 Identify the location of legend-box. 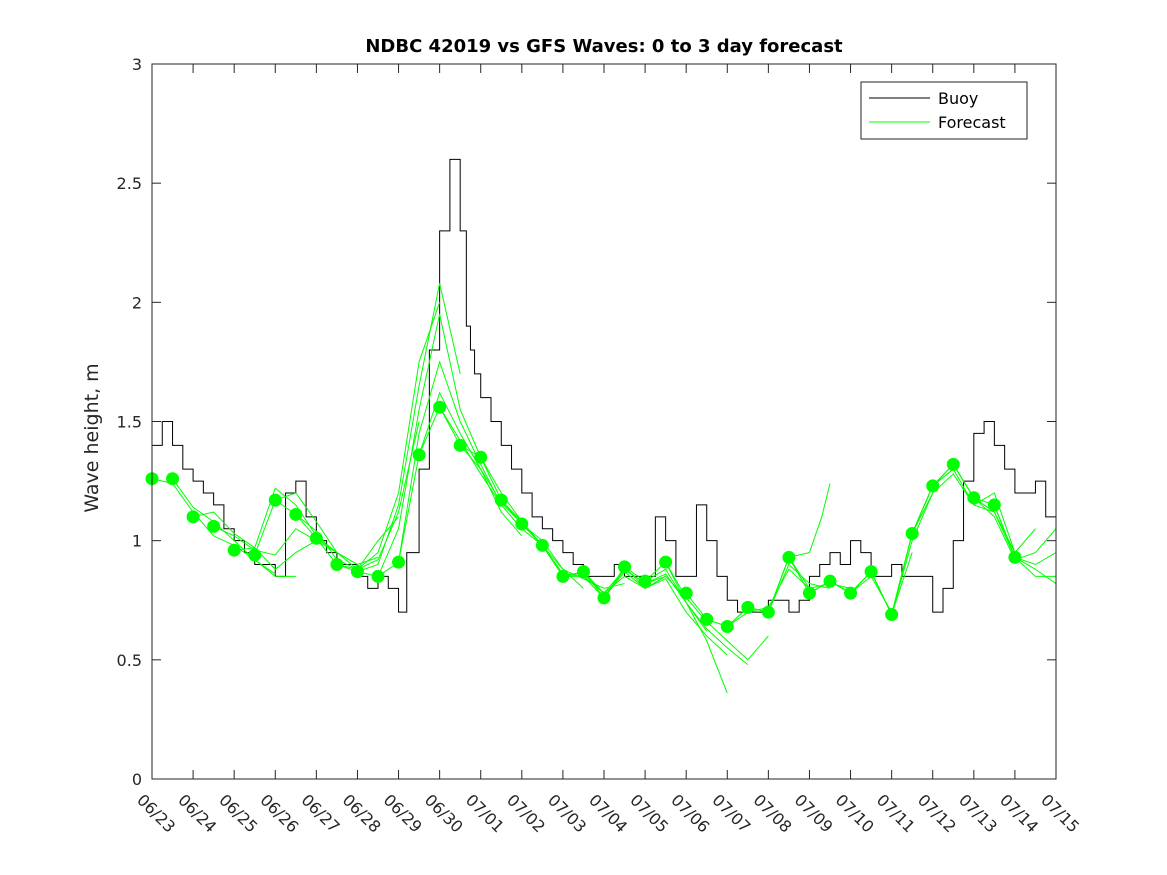
(944, 110).